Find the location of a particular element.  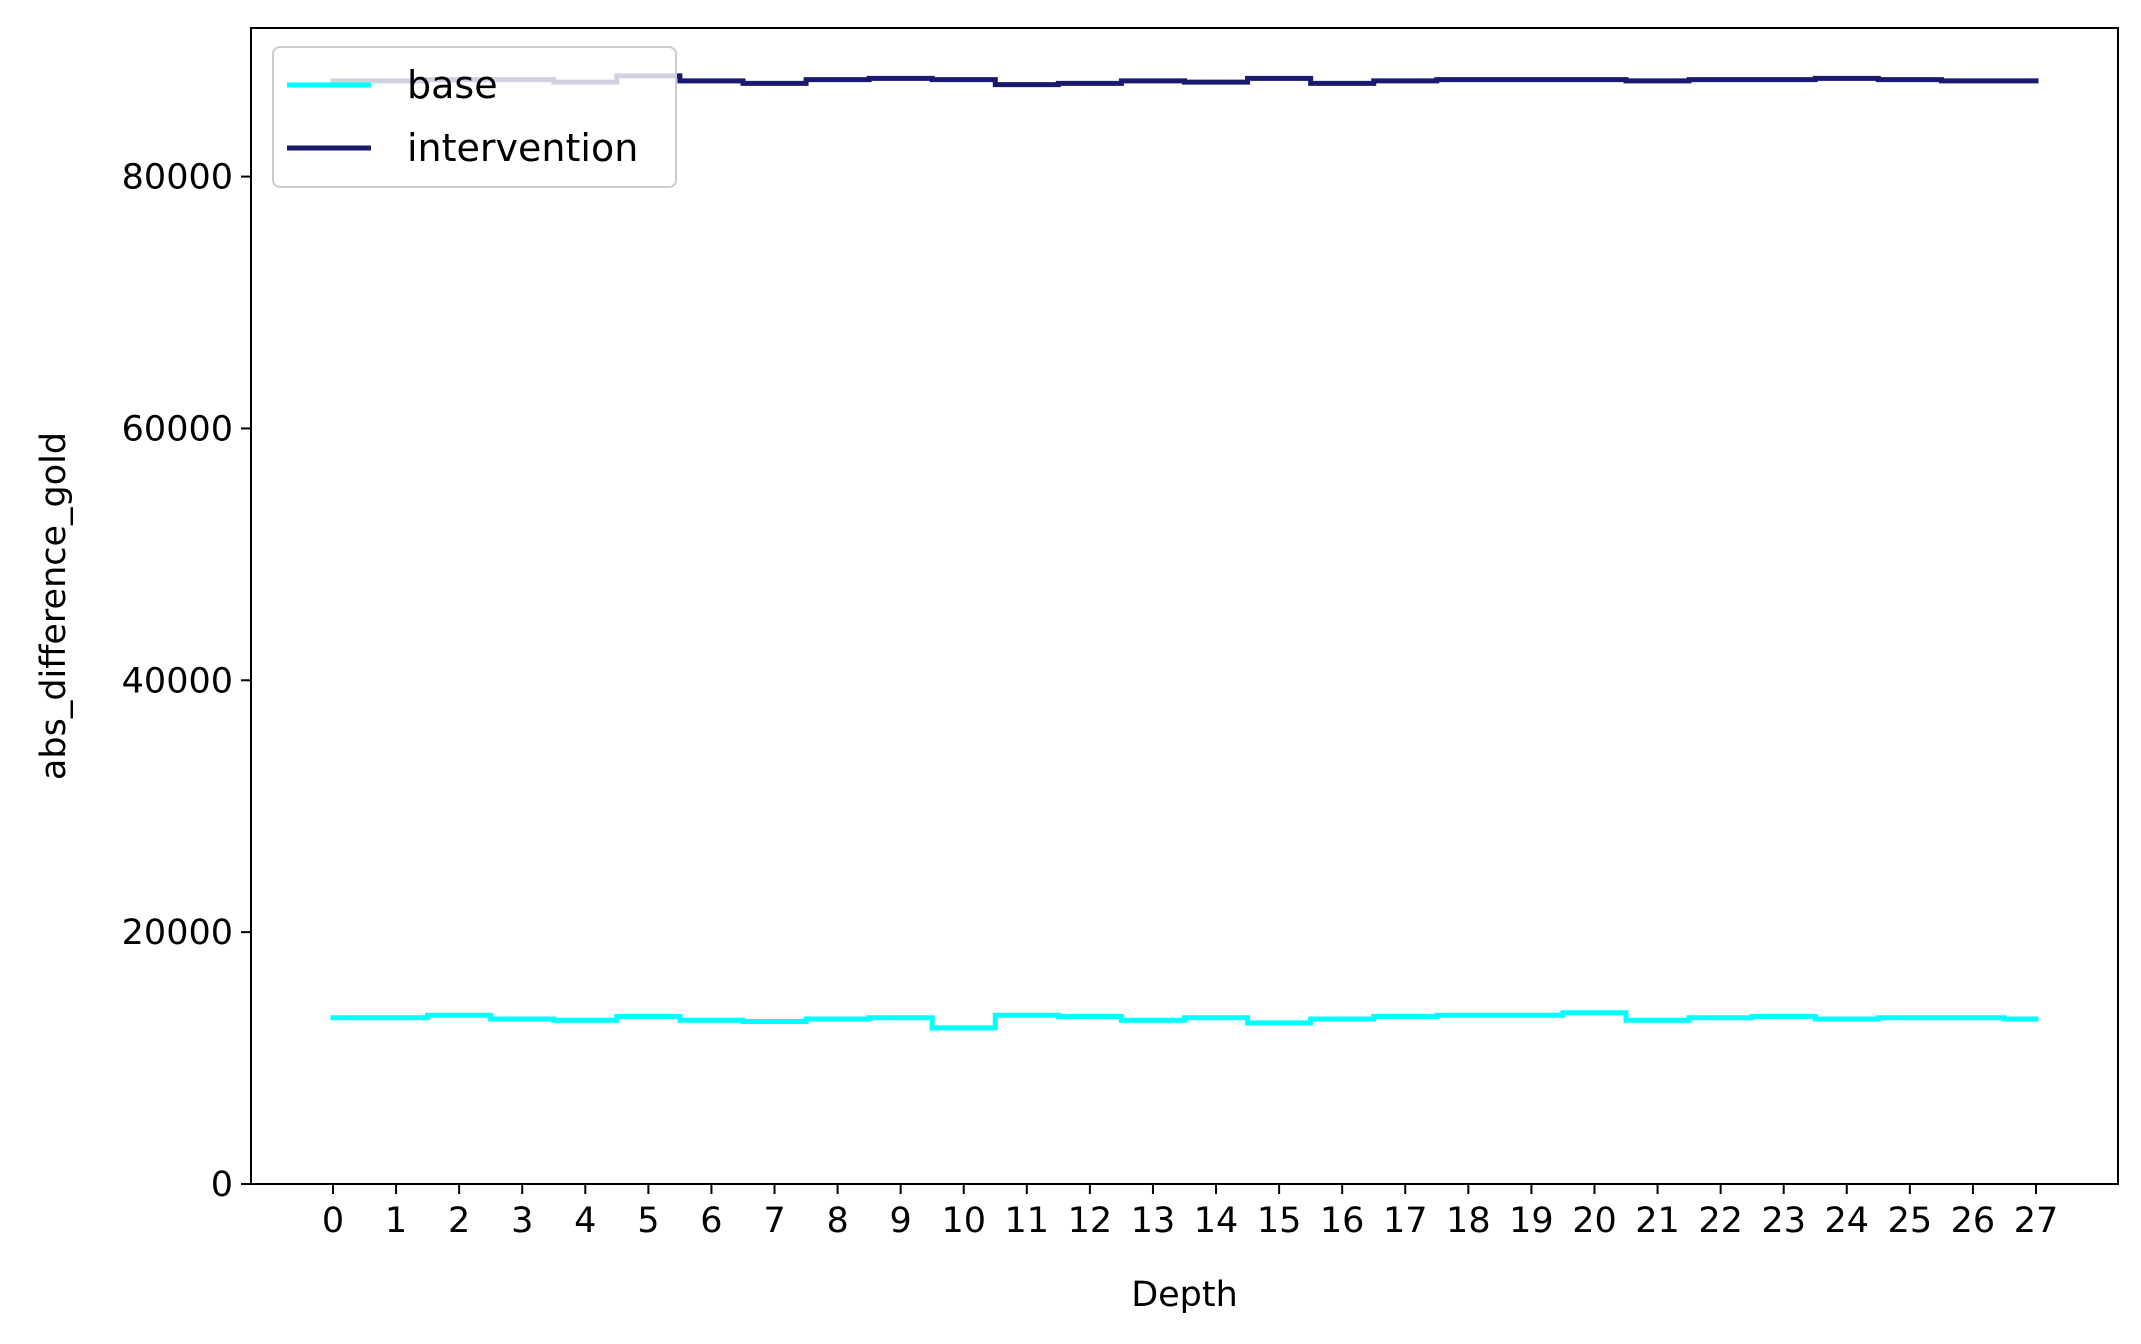

series-line-base is located at coordinates (1184, 1020).